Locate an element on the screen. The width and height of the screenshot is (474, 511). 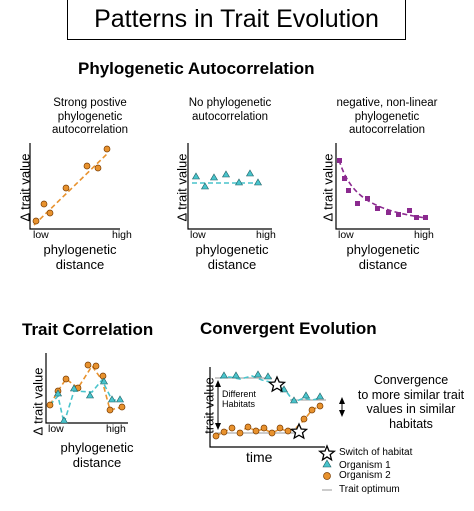
legend-optimum-label: Trait optimum is located at coordinates (369, 489).